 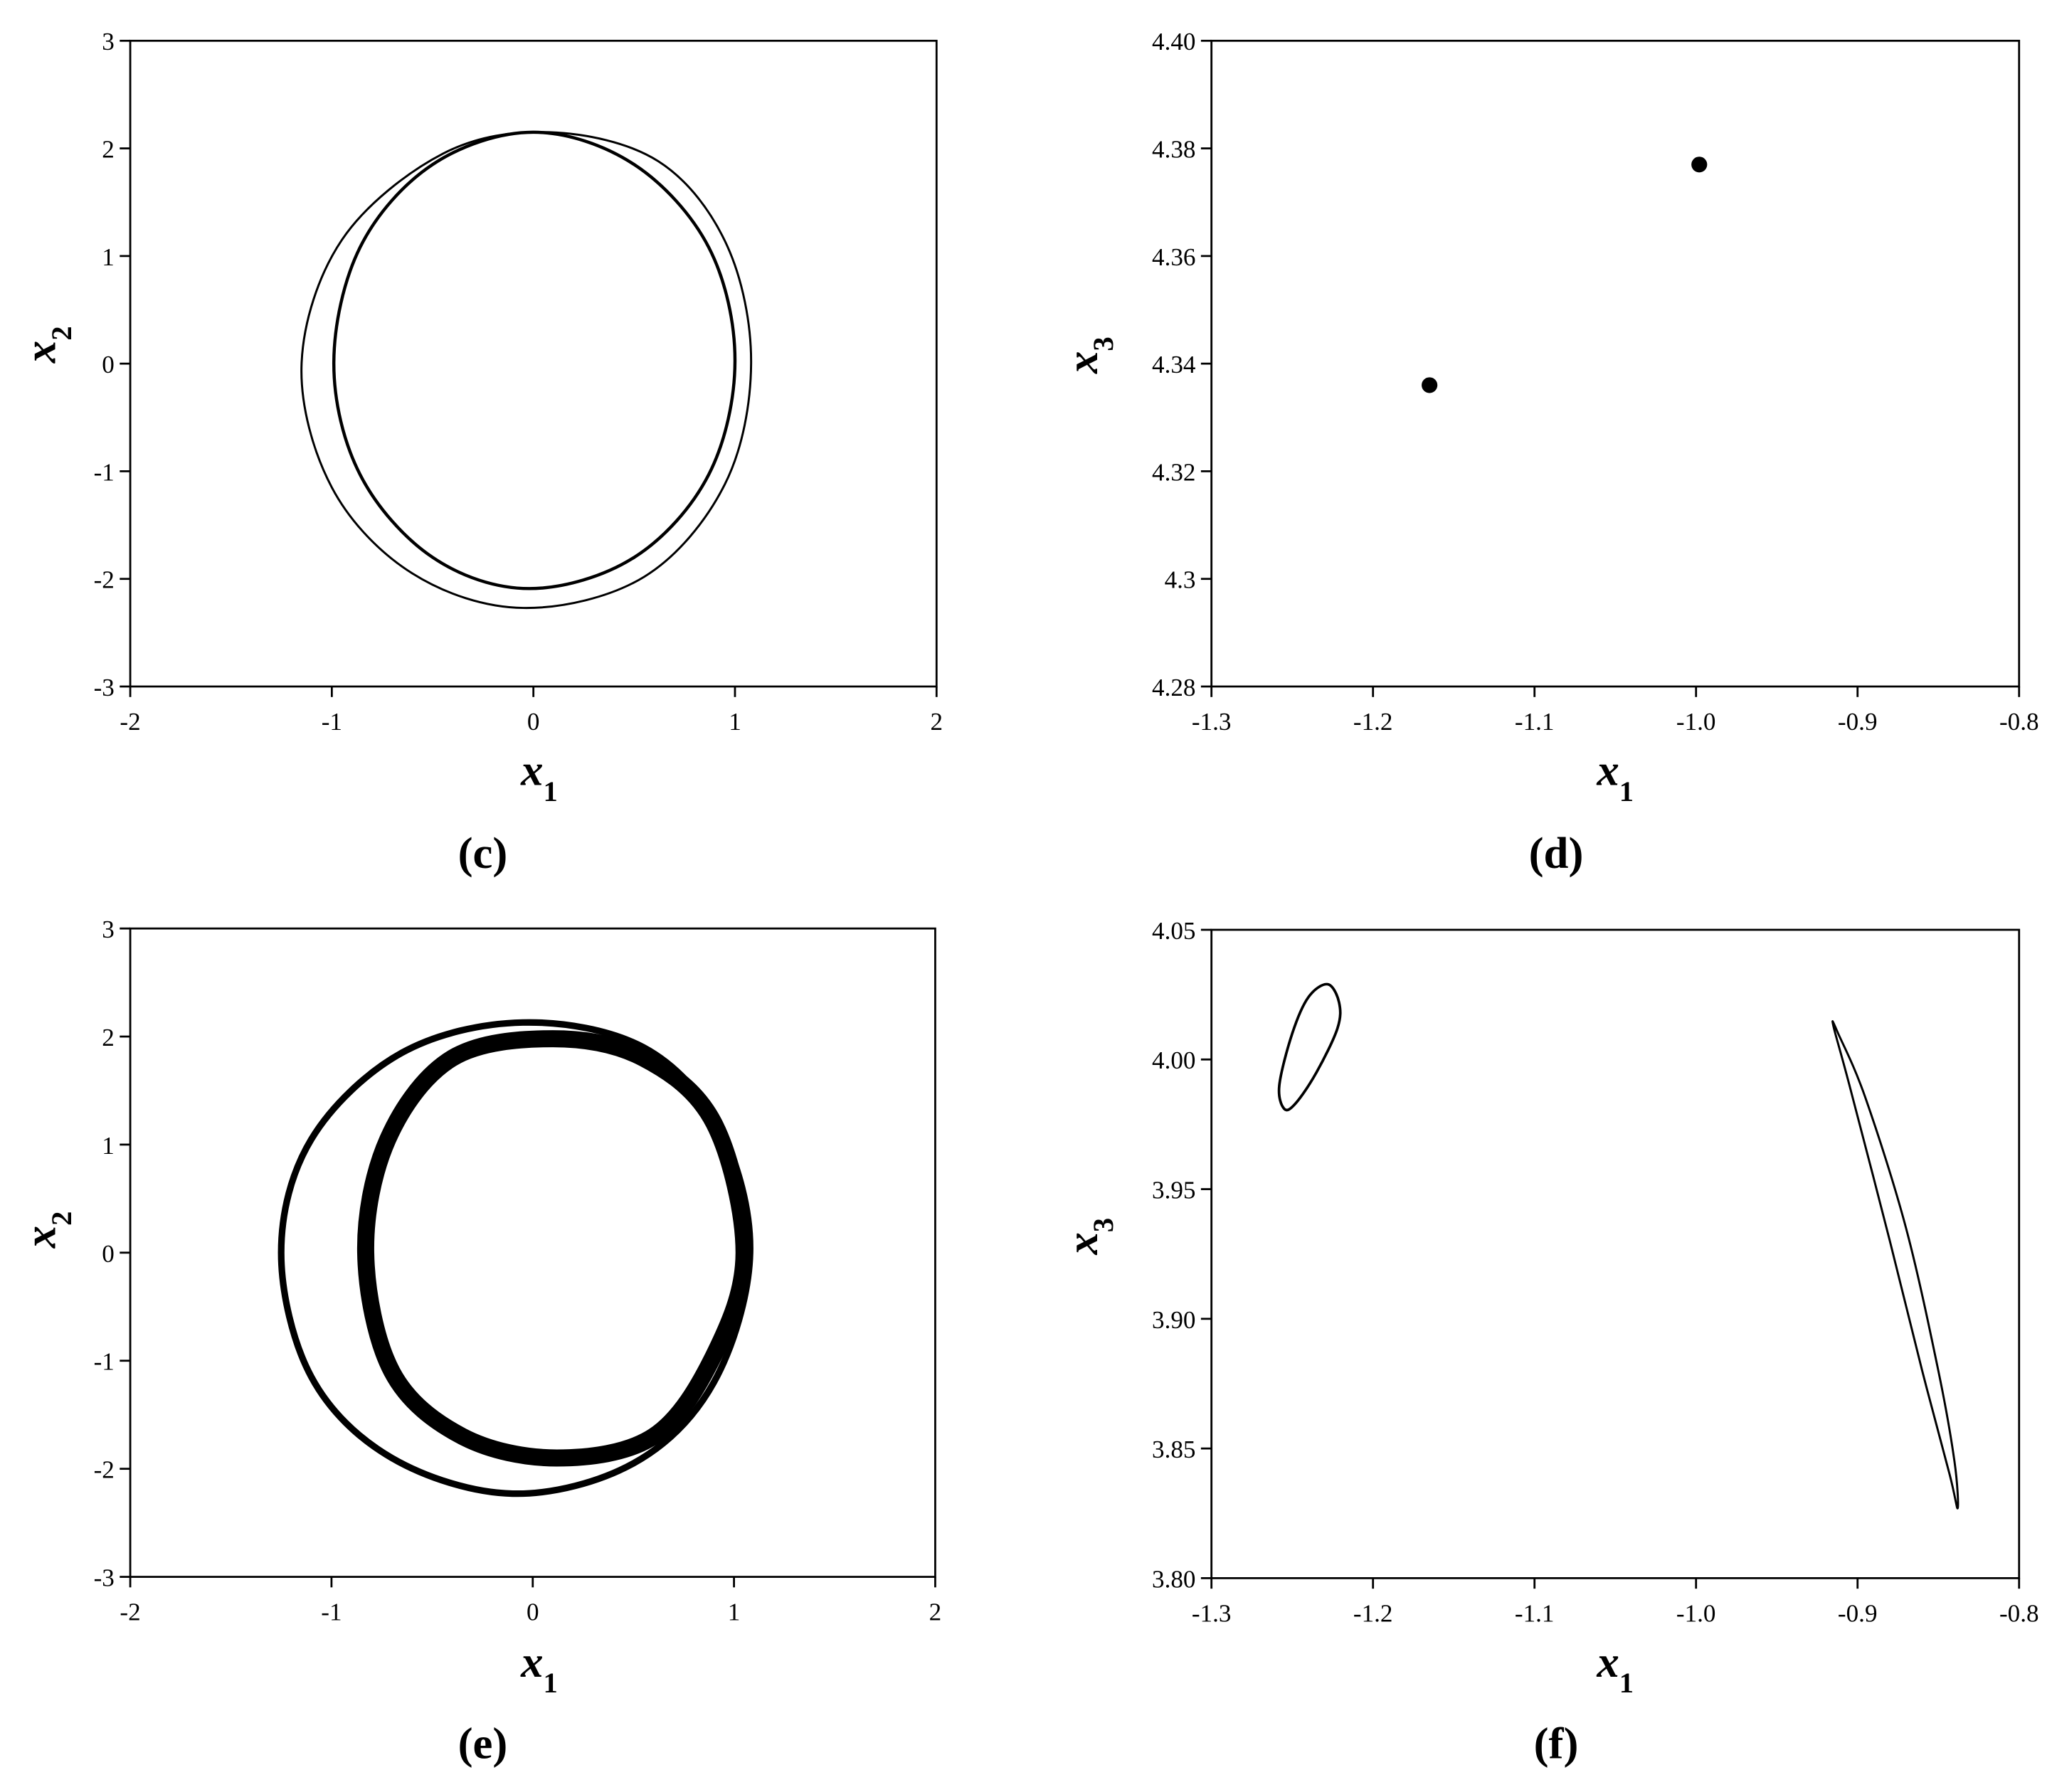 I want to click on y-tick-label: 3.85, so click(x=1173, y=1449).